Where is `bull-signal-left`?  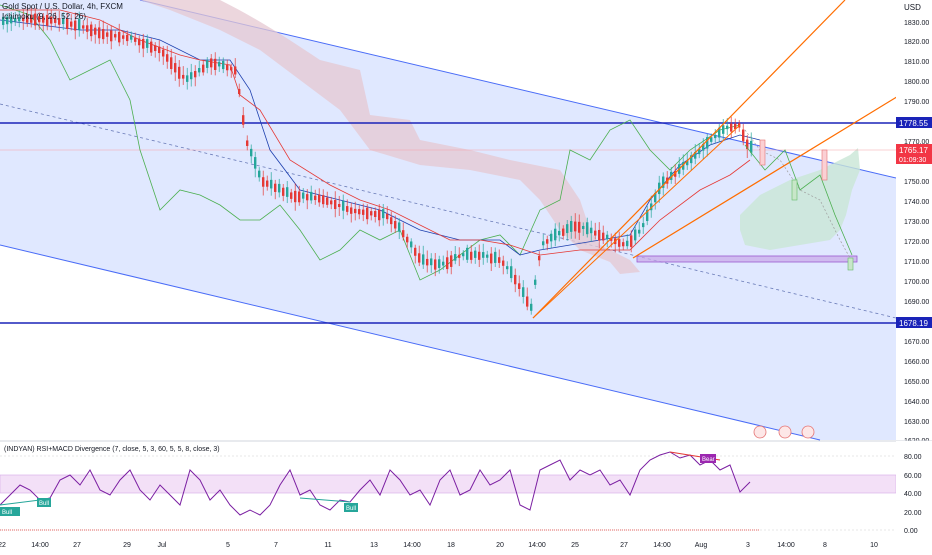
bull-signal-left is located at coordinates (10, 511).